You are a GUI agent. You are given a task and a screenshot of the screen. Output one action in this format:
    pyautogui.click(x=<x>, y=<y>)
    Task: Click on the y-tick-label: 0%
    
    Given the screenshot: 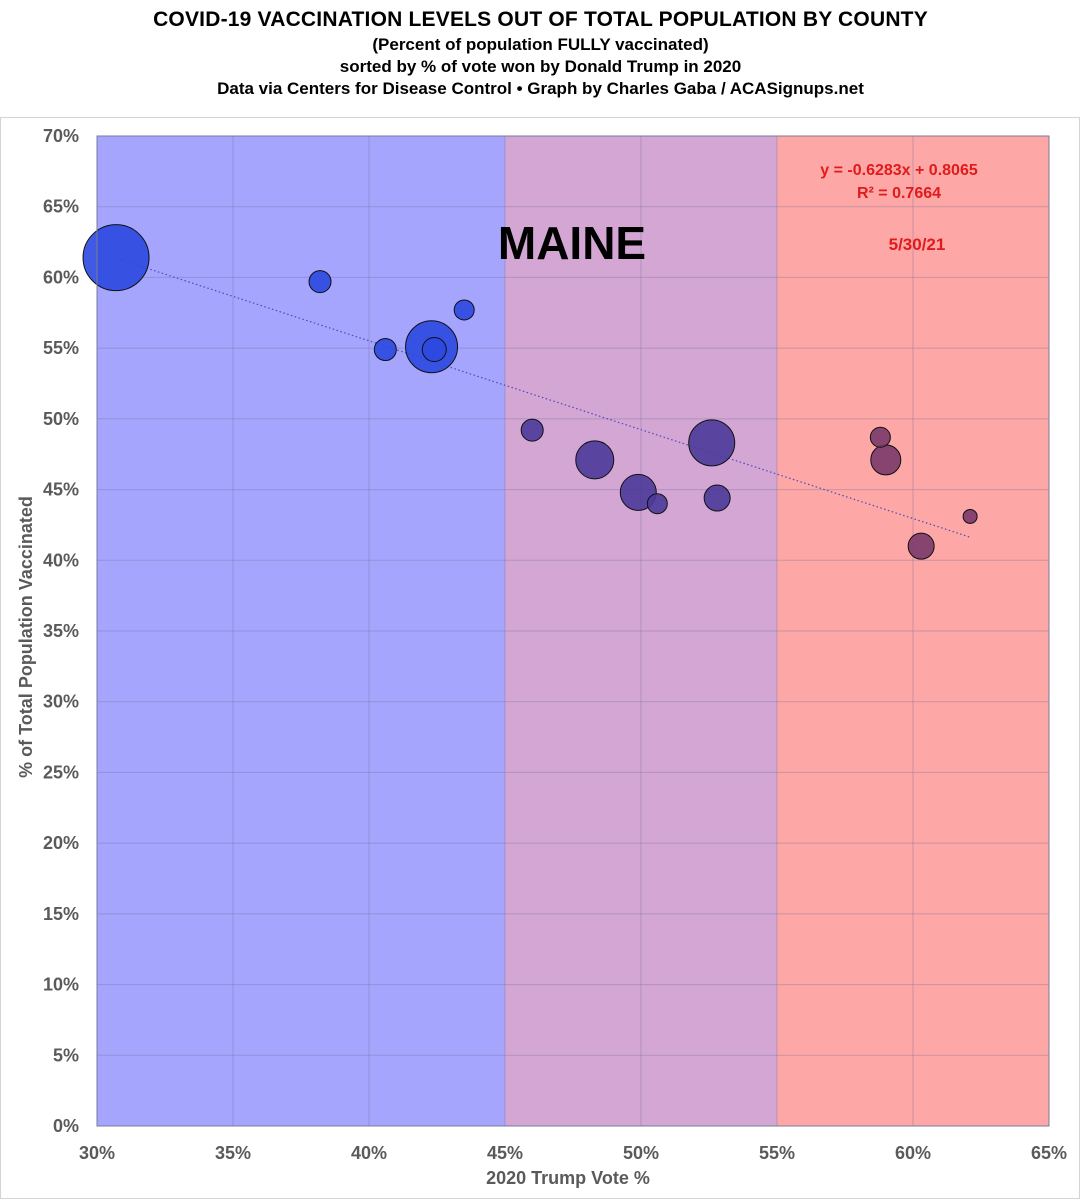 What is the action you would take?
    pyautogui.click(x=66, y=1126)
    